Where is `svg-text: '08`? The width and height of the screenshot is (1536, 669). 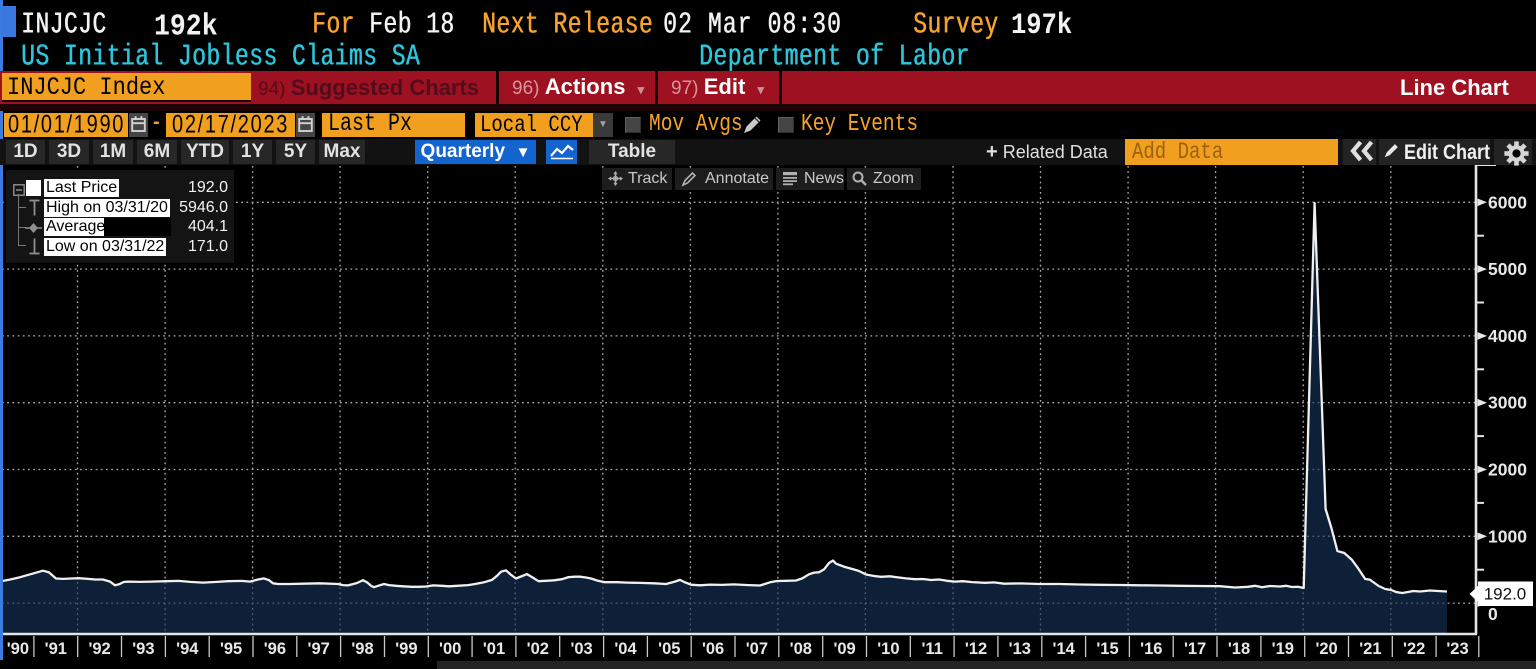
svg-text: '08 is located at coordinates (801, 649).